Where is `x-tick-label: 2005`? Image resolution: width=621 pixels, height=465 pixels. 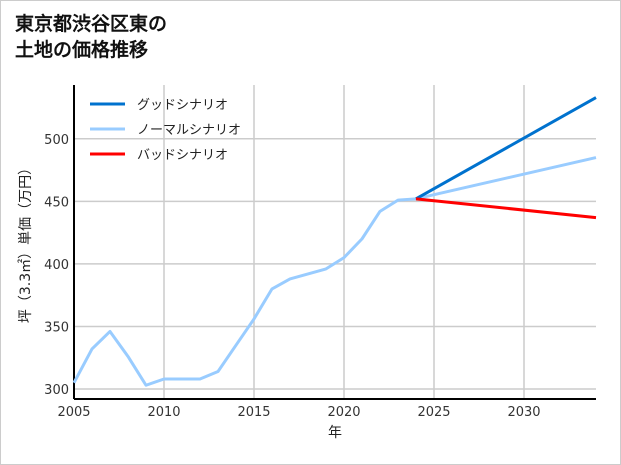 x-tick-label: 2005 is located at coordinates (73, 412).